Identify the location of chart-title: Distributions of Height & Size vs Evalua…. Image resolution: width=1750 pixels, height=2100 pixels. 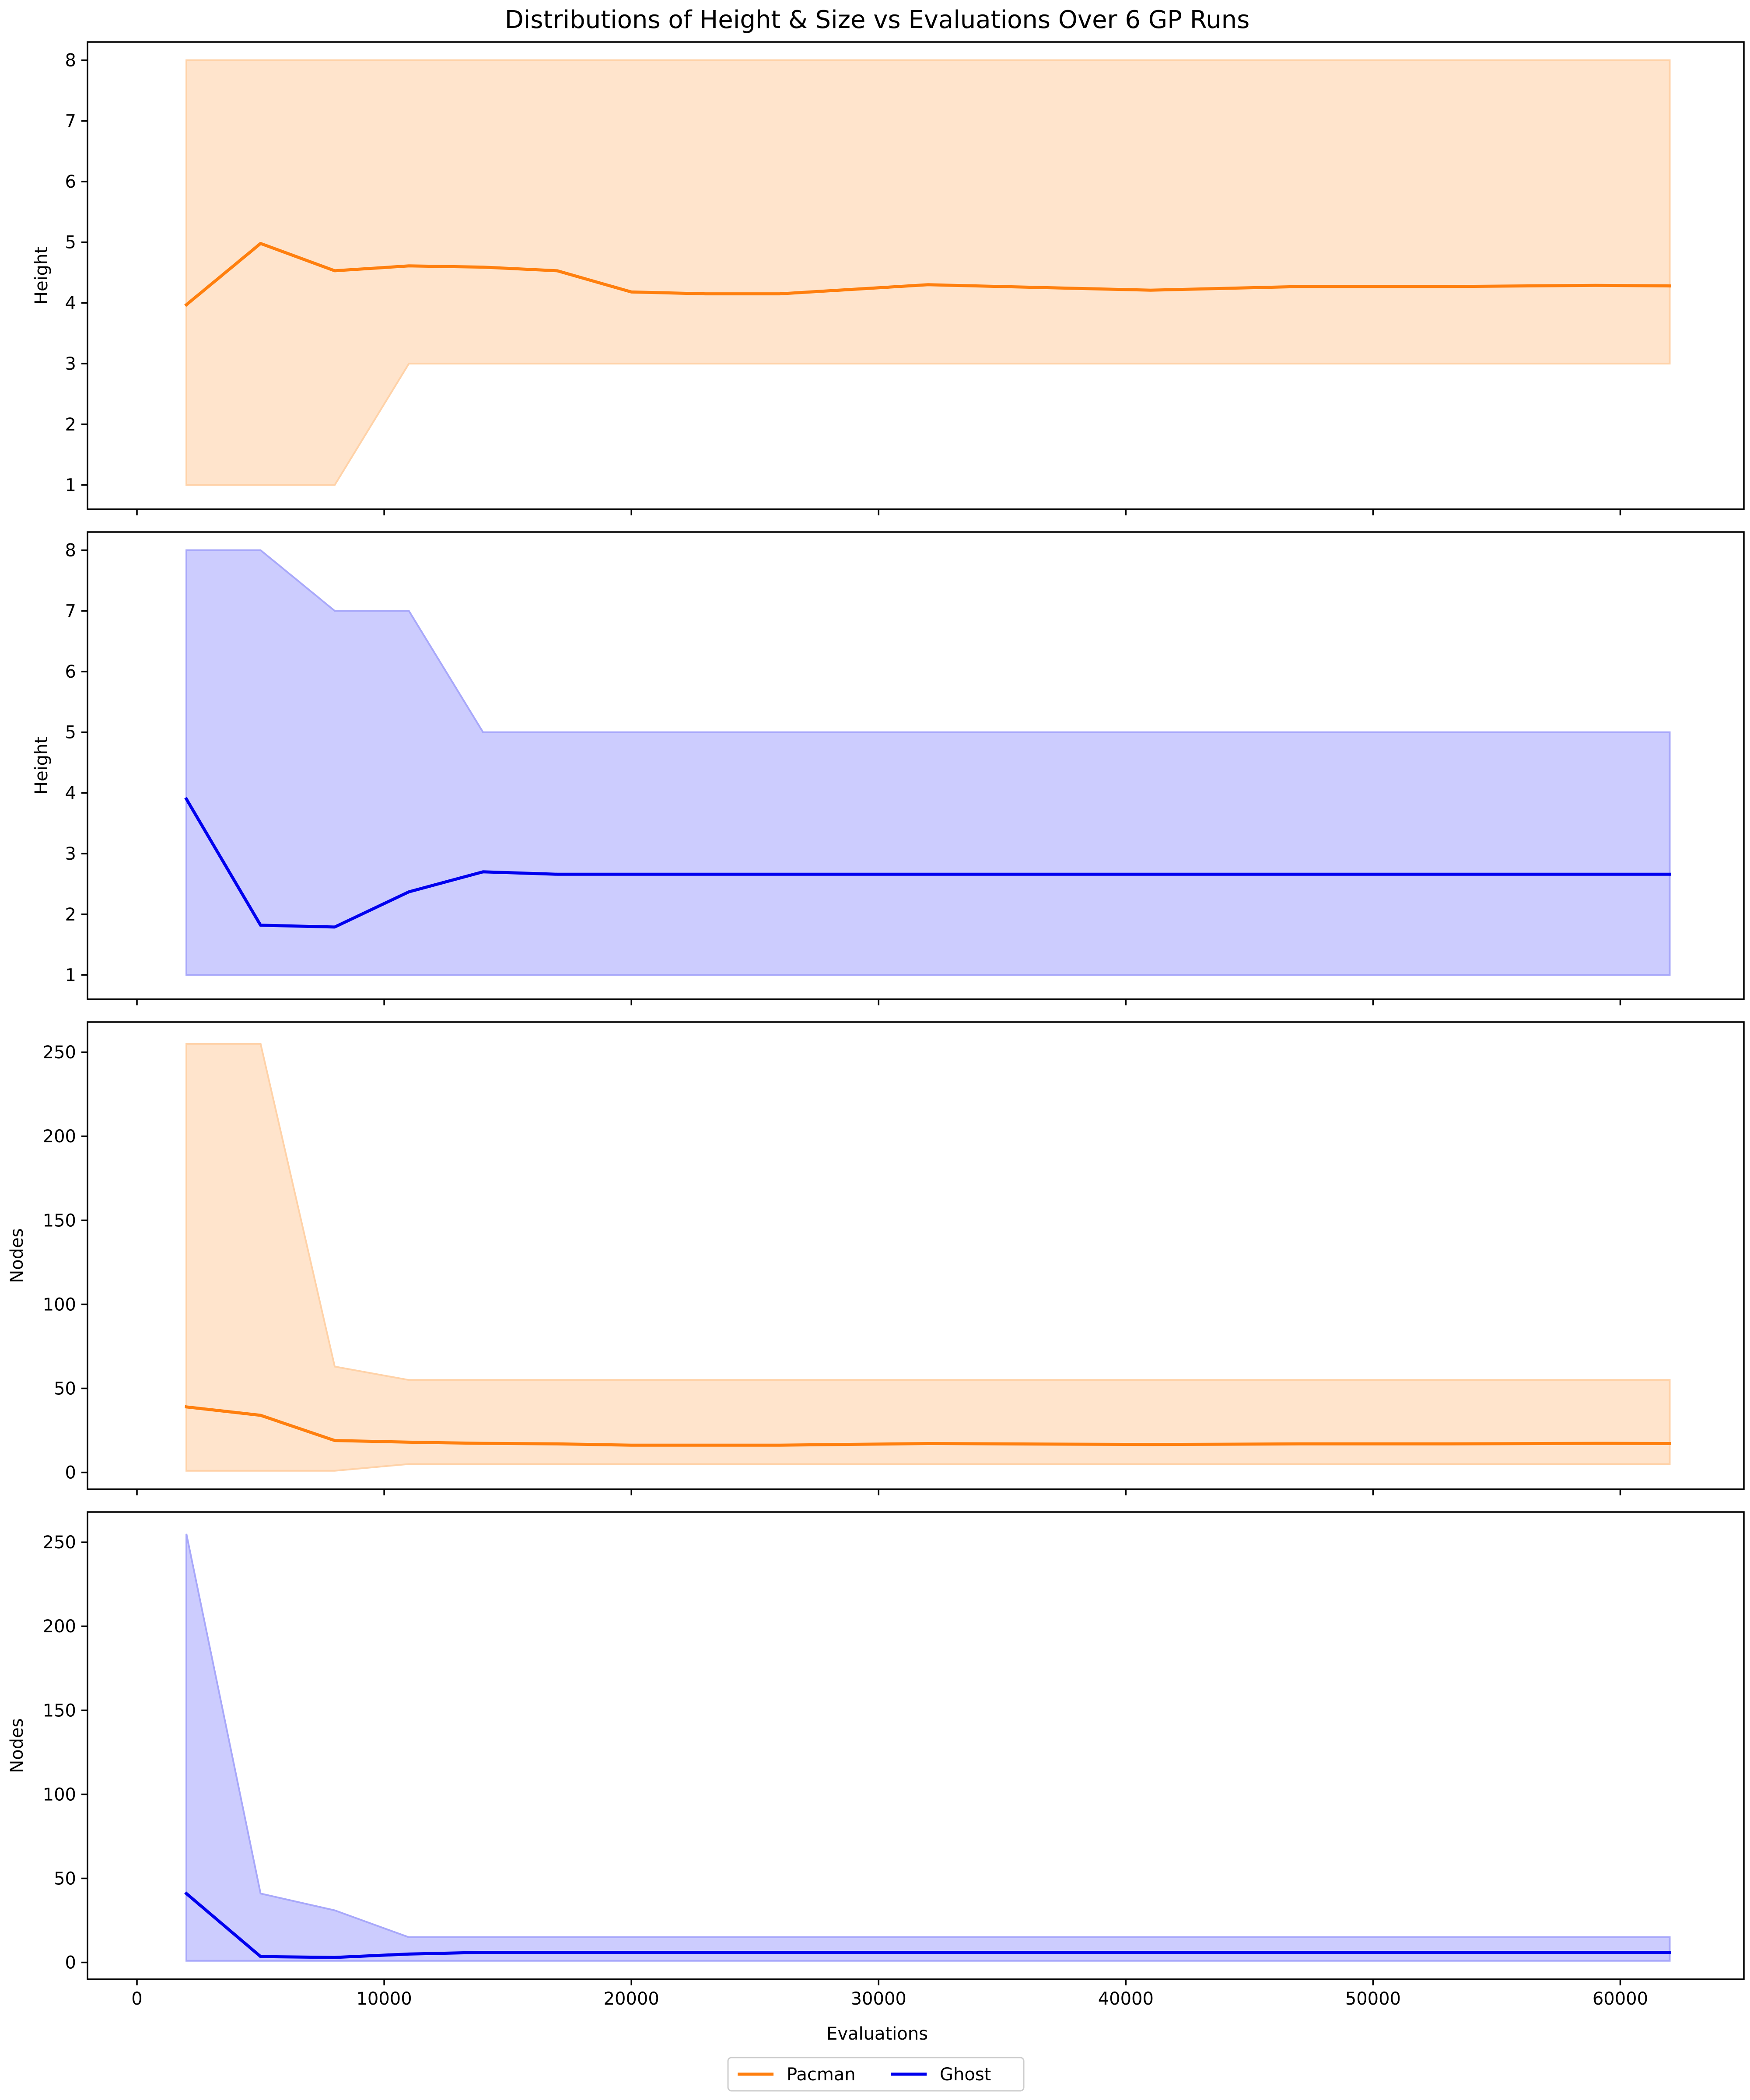
(877, 20).